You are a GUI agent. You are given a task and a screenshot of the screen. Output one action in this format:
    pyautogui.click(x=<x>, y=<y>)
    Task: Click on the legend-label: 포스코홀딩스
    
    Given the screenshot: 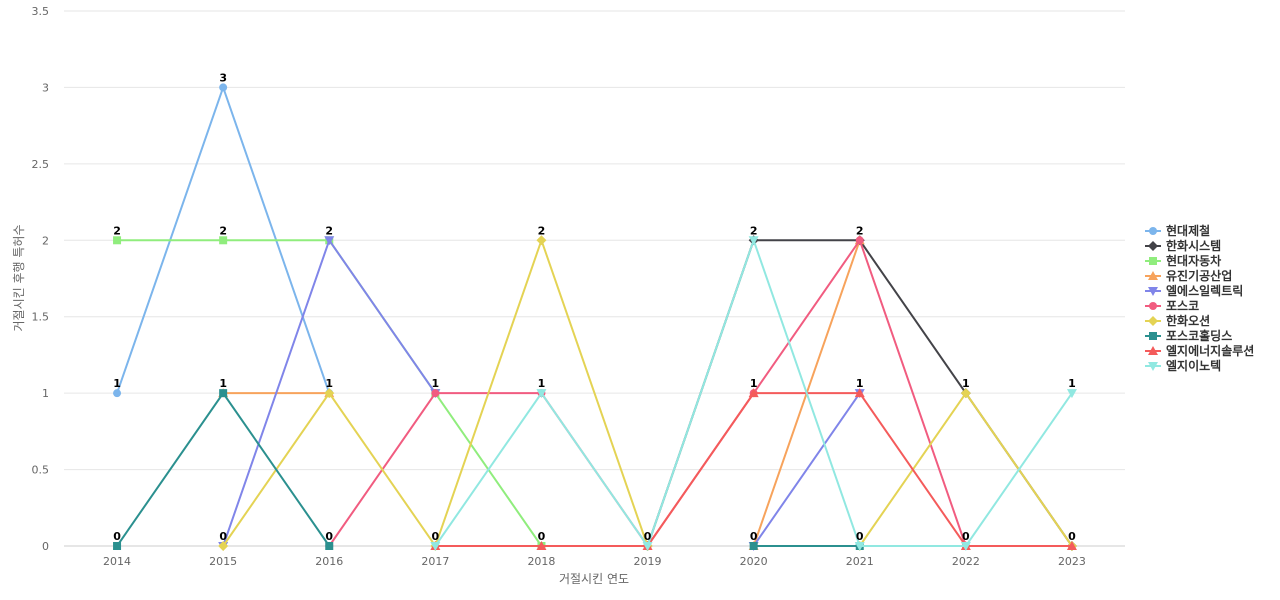 What is the action you would take?
    pyautogui.click(x=1199, y=335)
    